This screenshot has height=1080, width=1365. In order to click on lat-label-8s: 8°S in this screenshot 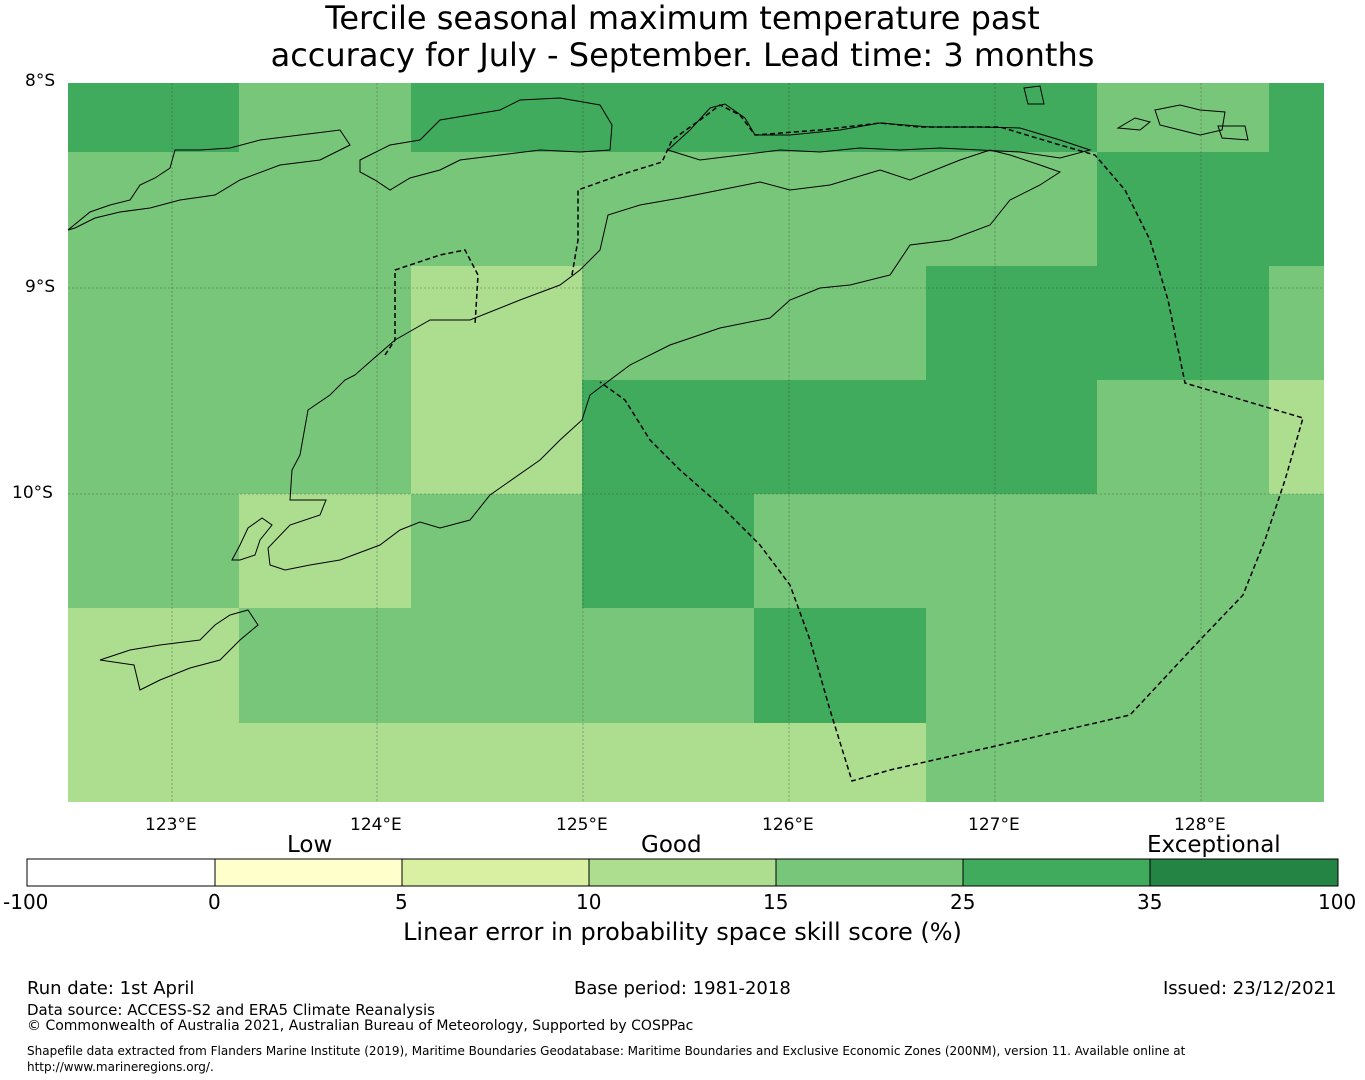, I will do `click(40, 81)`.